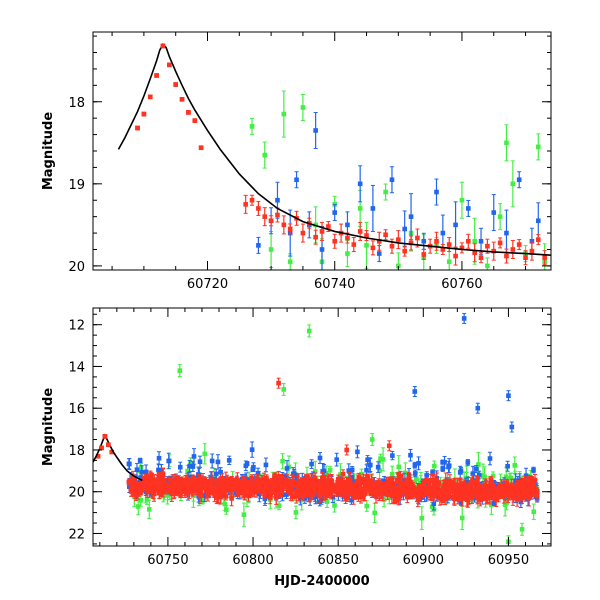 The image size is (600, 600). I want to click on x-tick-label: 60720, so click(207, 284).